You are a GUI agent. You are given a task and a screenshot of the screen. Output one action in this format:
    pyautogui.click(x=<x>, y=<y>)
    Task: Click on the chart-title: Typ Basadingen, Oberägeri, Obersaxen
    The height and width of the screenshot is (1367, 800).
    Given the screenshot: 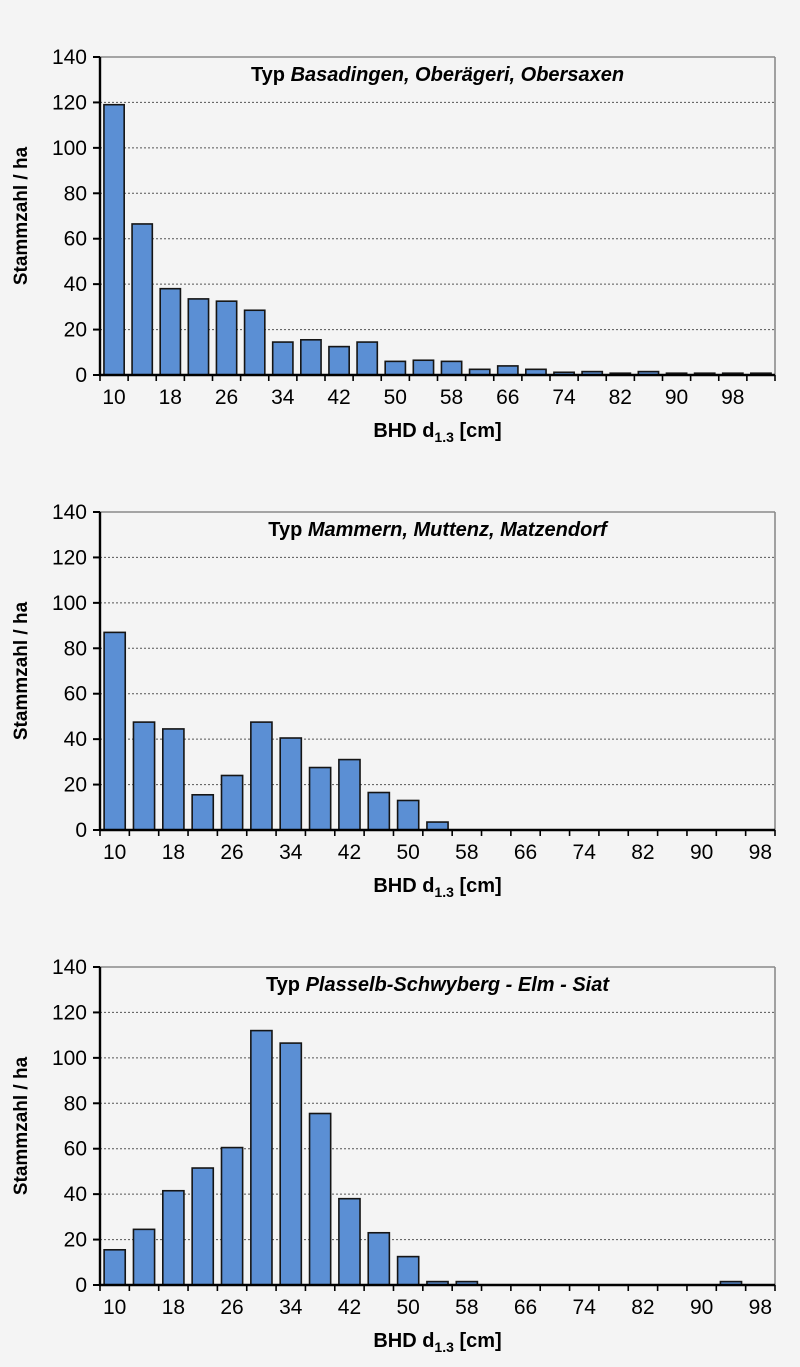 What is the action you would take?
    pyautogui.click(x=437, y=75)
    